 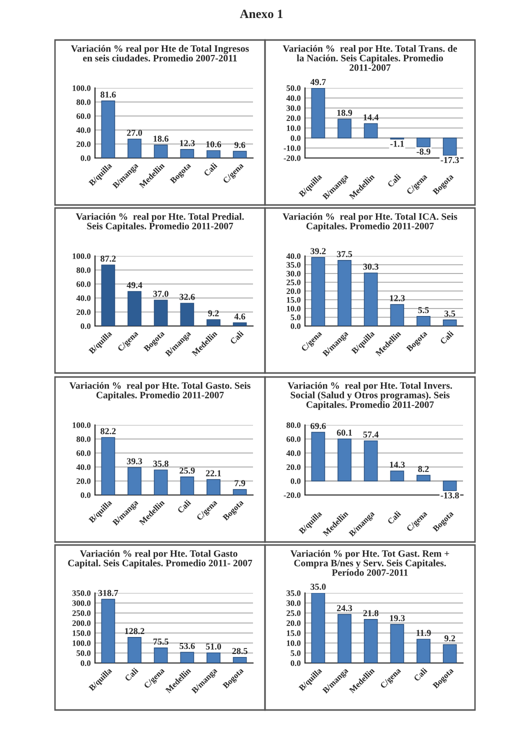 What do you see at coordinates (344, 608) in the screenshot?
I see `data-label: 24.3` at bounding box center [344, 608].